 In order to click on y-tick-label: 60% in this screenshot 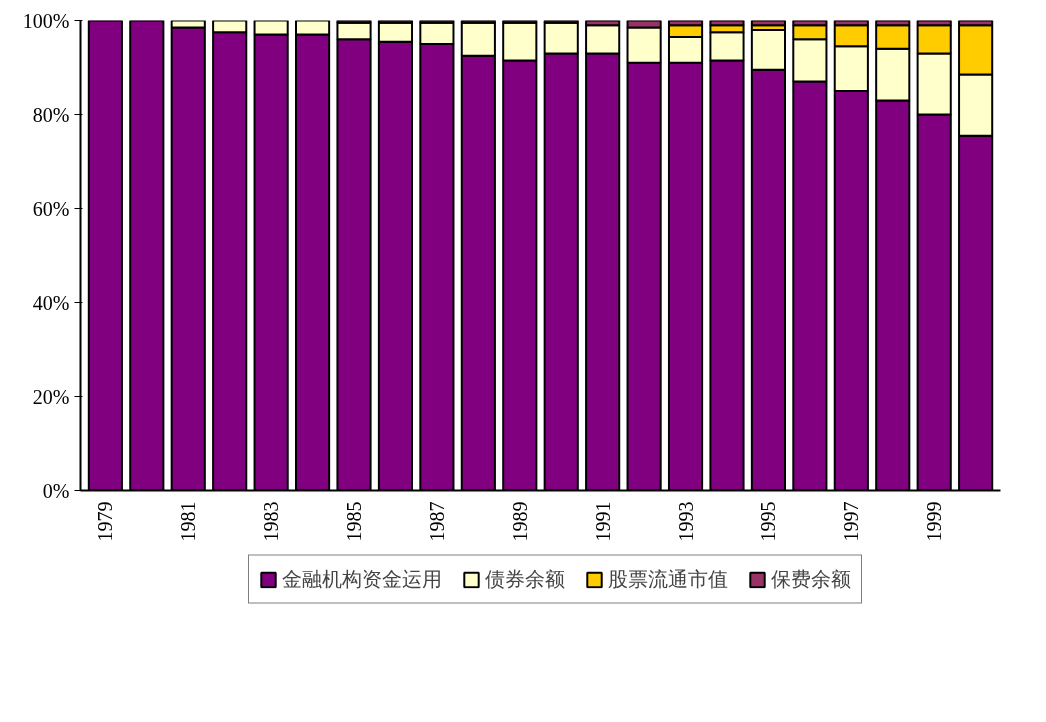, I will do `click(51, 208)`.